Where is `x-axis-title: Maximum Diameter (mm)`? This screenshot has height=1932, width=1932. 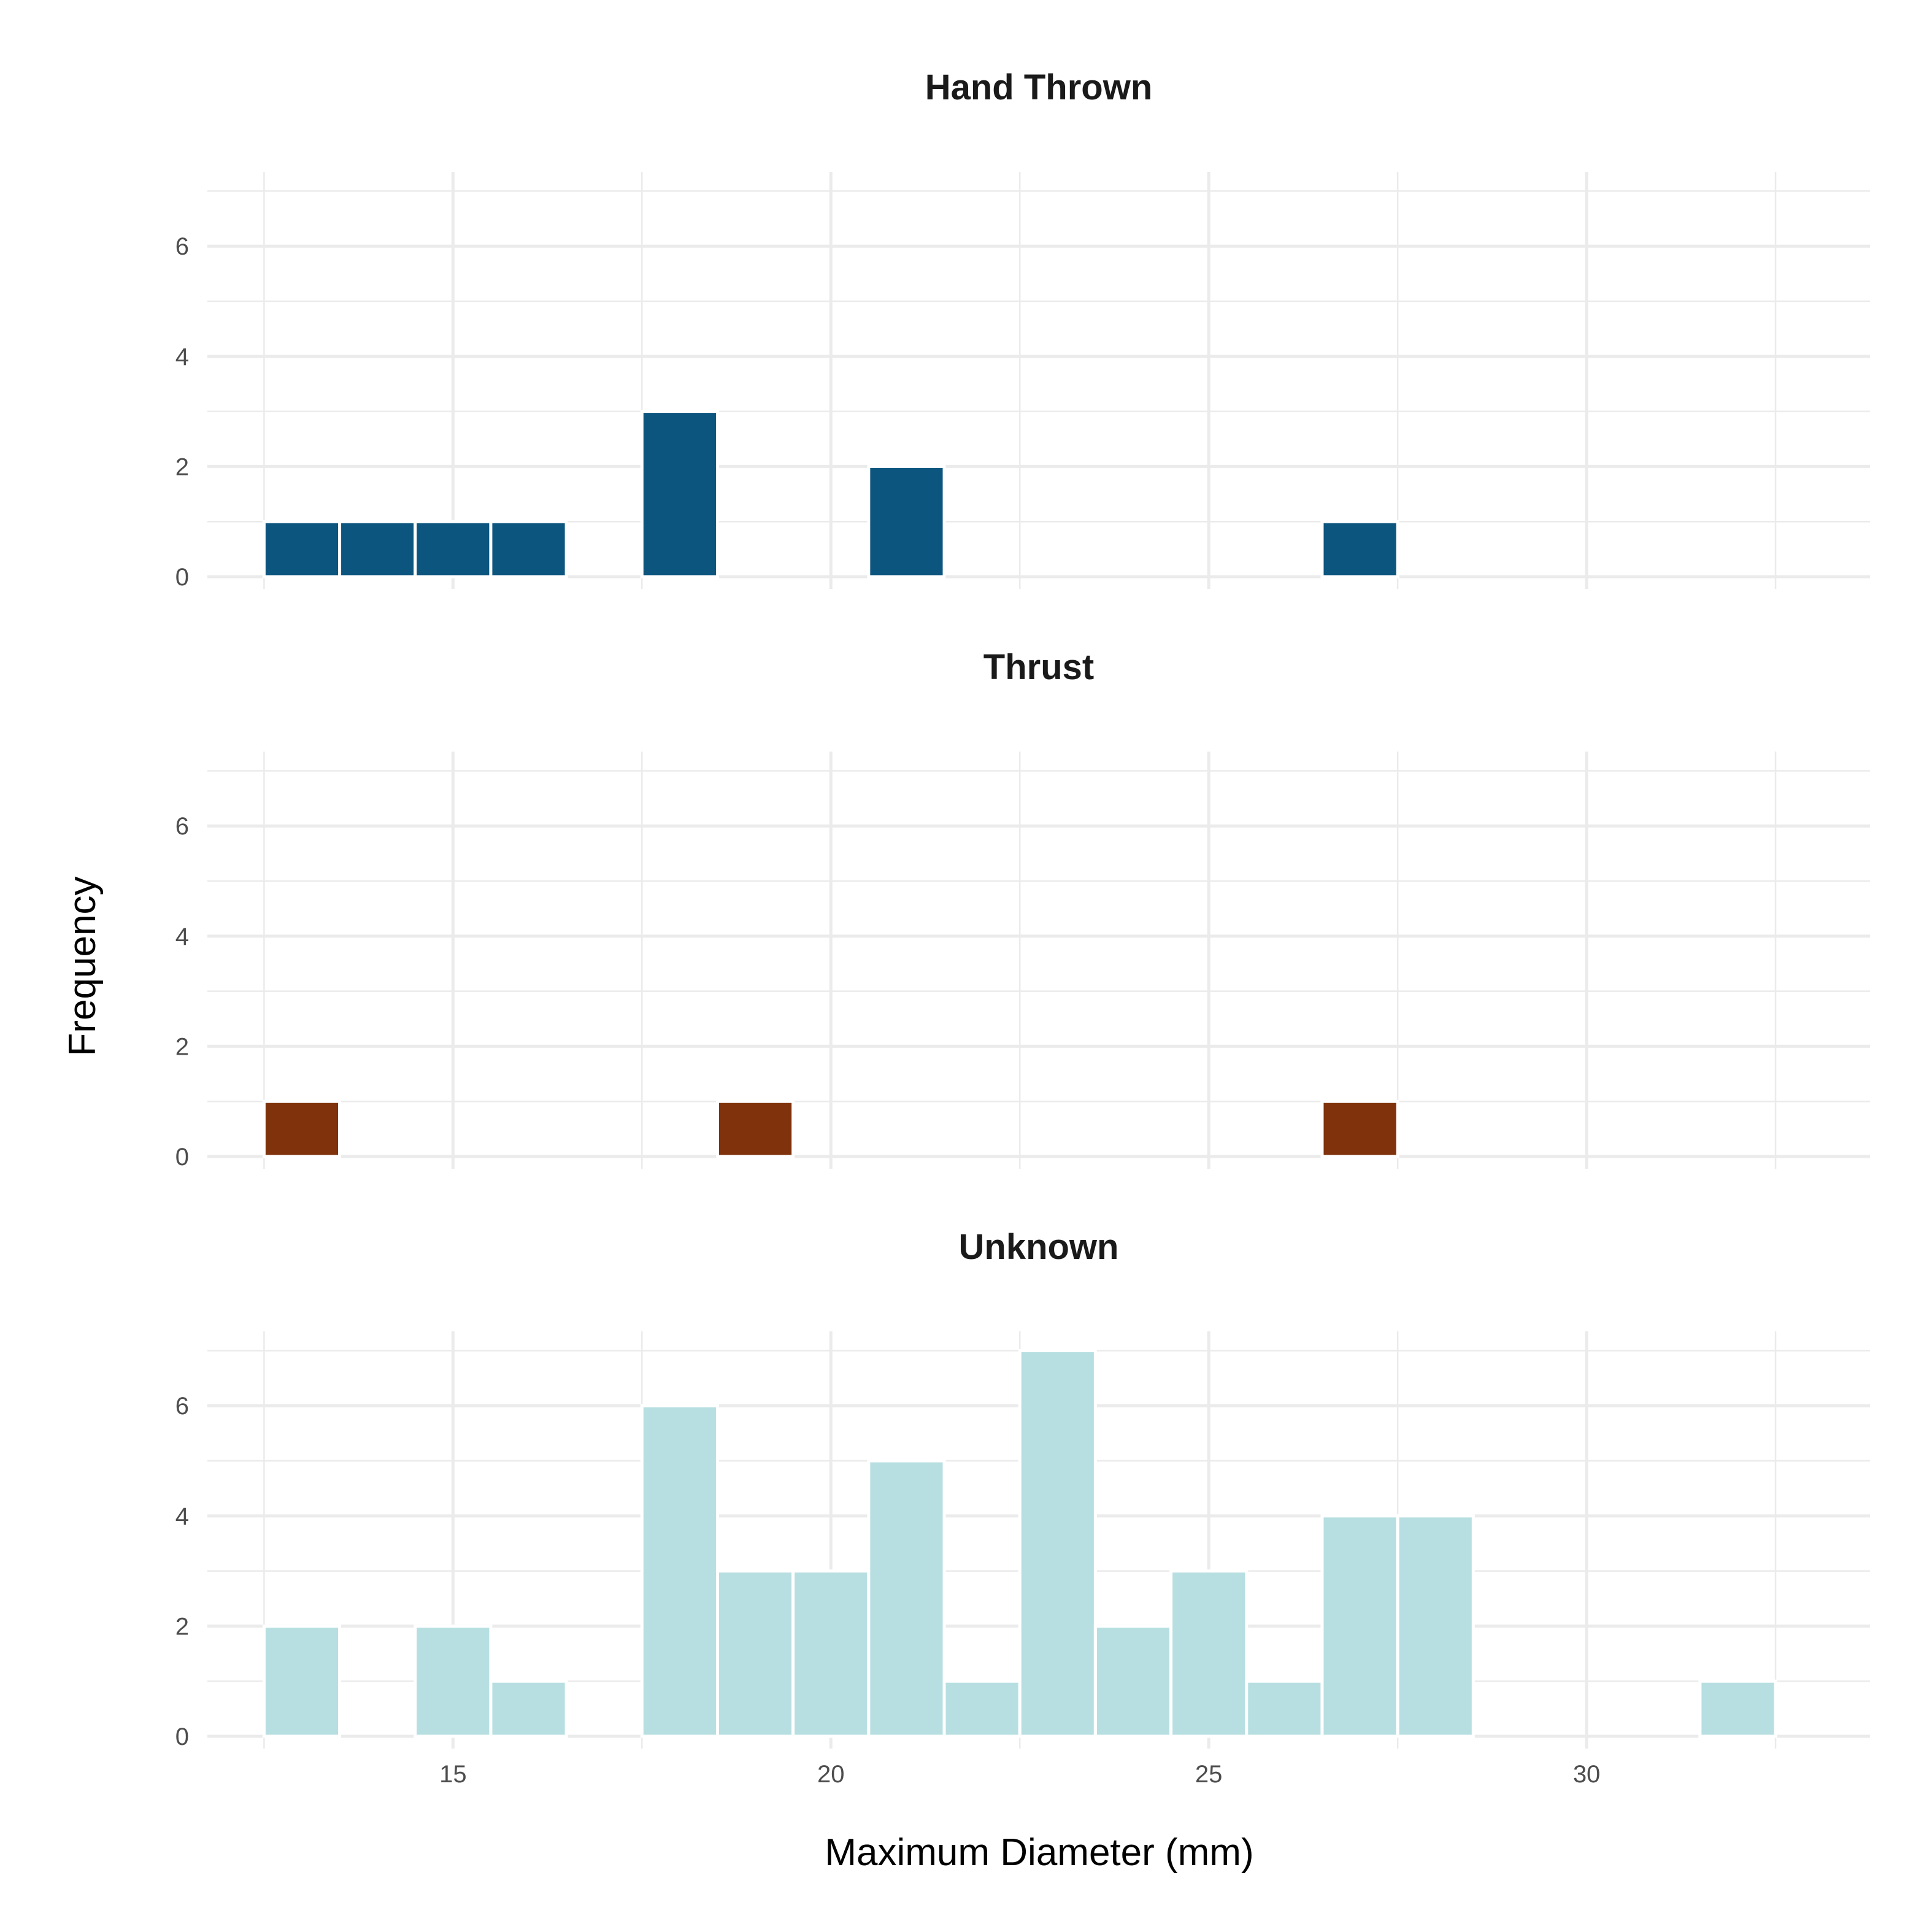
x-axis-title: Maximum Diameter (mm) is located at coordinates (1039, 1852).